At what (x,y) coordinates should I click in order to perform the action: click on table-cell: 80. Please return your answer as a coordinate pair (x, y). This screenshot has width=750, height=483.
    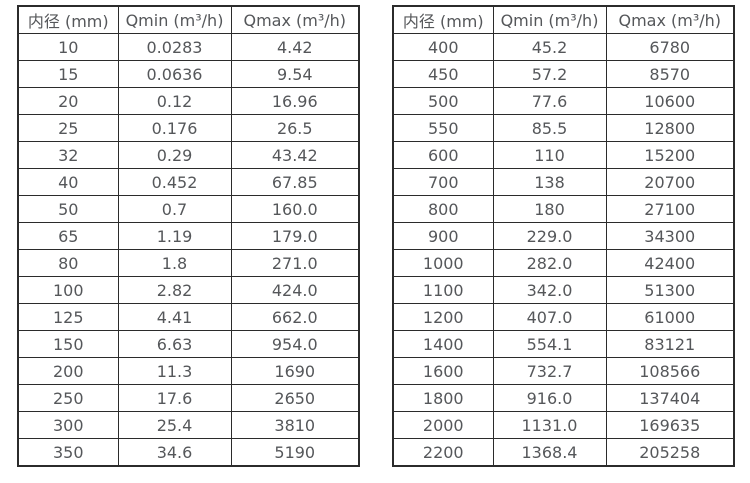
    Looking at the image, I should click on (68, 263).